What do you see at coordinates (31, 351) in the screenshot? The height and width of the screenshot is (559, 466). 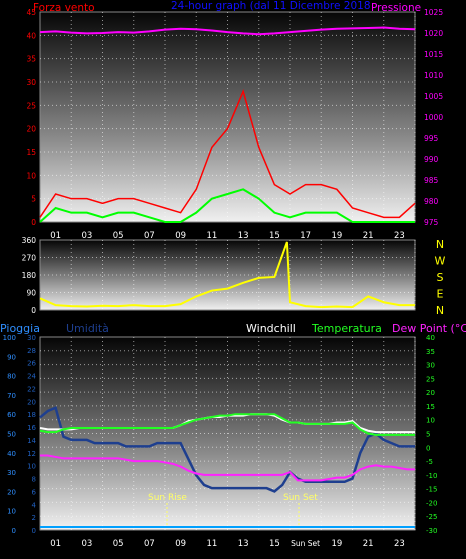 I see `humidity-tick-label: 28` at bounding box center [31, 351].